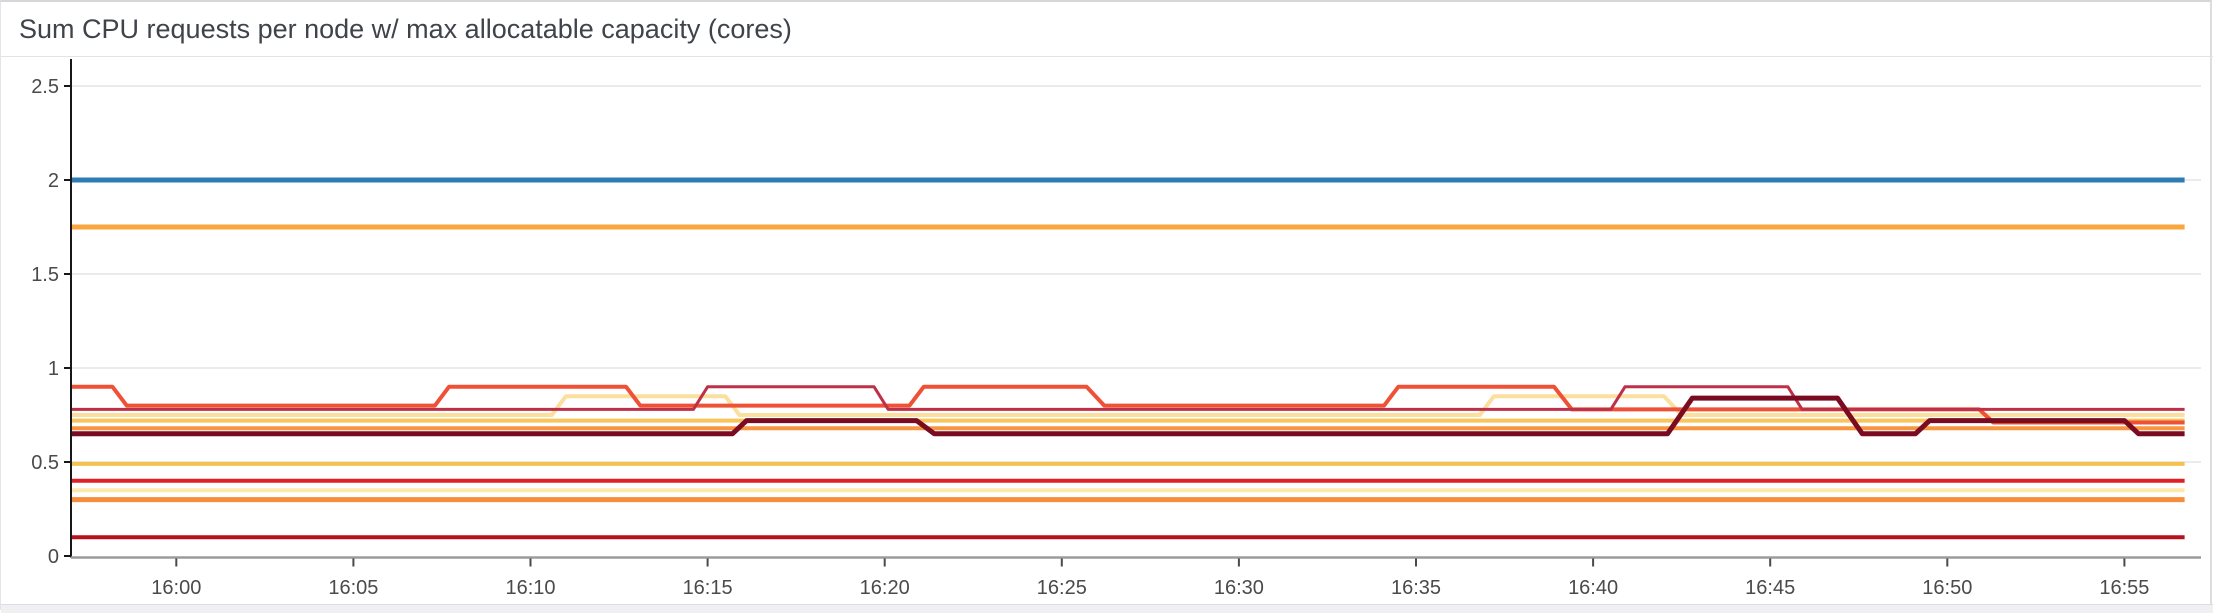  Describe the element at coordinates (53, 369) in the screenshot. I see `y-tick-label-1: 1` at that location.